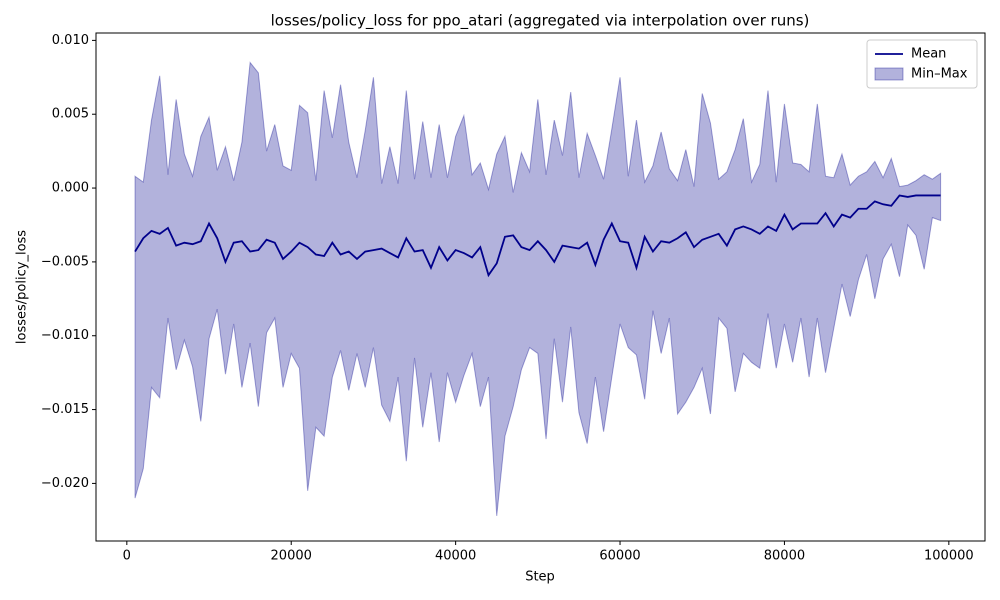 This screenshot has height=600, width=1000. What do you see at coordinates (65, 335) in the screenshot?
I see `y-tick-label: −0.010` at bounding box center [65, 335].